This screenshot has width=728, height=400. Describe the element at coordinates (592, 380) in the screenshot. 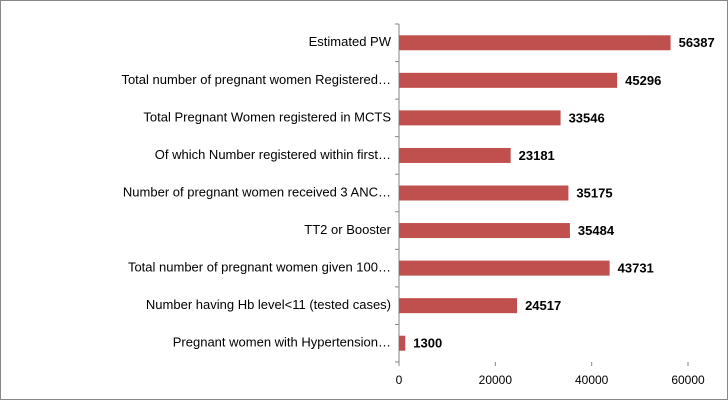

I see `x-tick-label: 40000` at that location.